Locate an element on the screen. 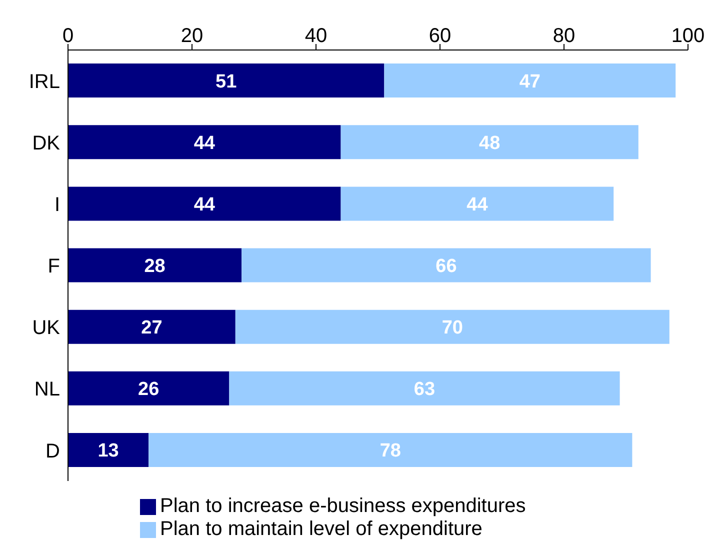 This screenshot has width=720, height=551. y-tick-label: UK is located at coordinates (46, 328).